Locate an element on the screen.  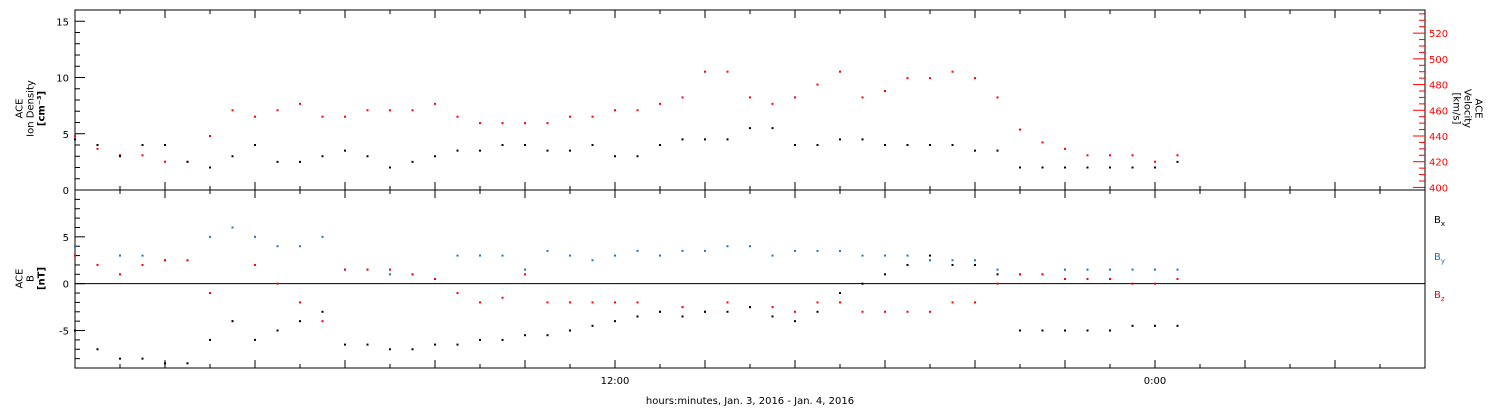
bottom-left-axis-label: ACE B [nT] is located at coordinates (31, 279).